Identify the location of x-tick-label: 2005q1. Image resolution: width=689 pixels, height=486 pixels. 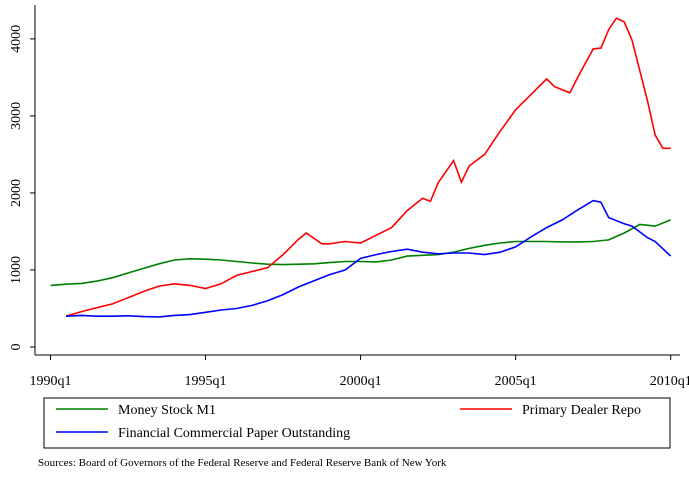
(516, 381).